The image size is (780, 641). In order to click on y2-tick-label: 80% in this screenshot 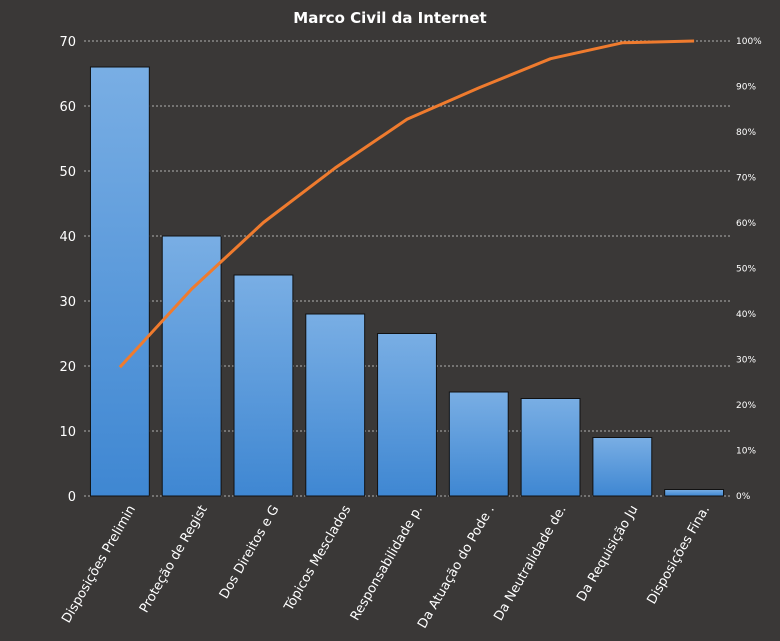, I will do `click(746, 133)`.